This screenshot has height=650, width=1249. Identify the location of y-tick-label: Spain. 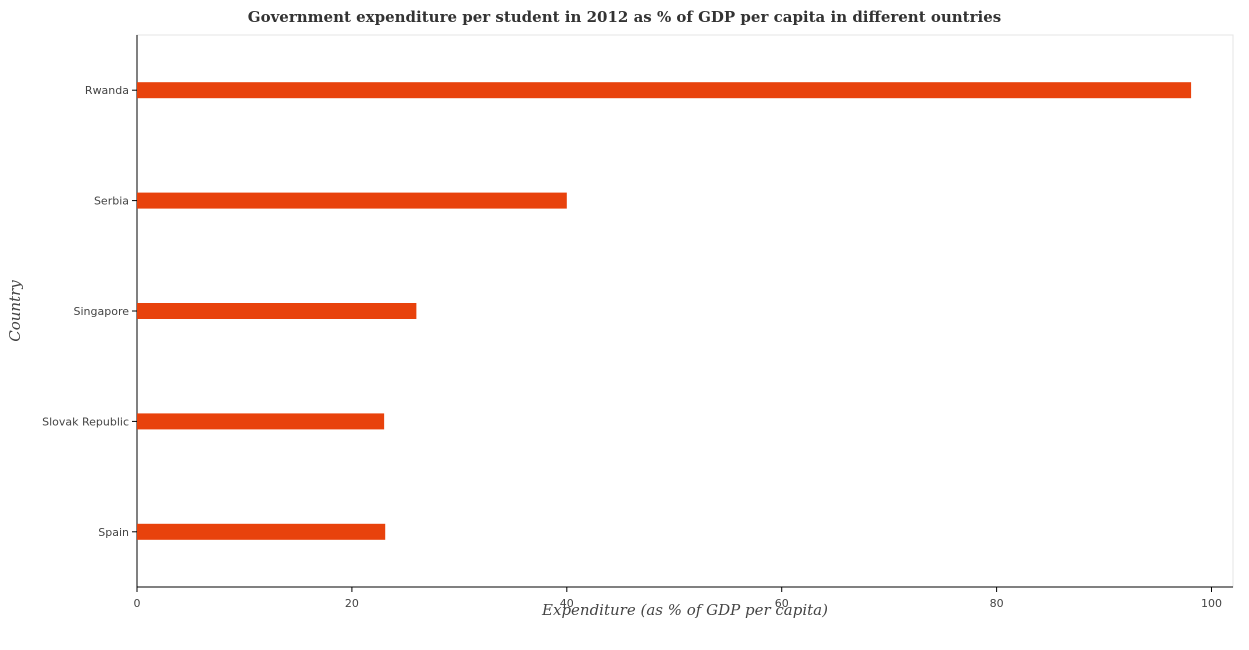
(113, 532).